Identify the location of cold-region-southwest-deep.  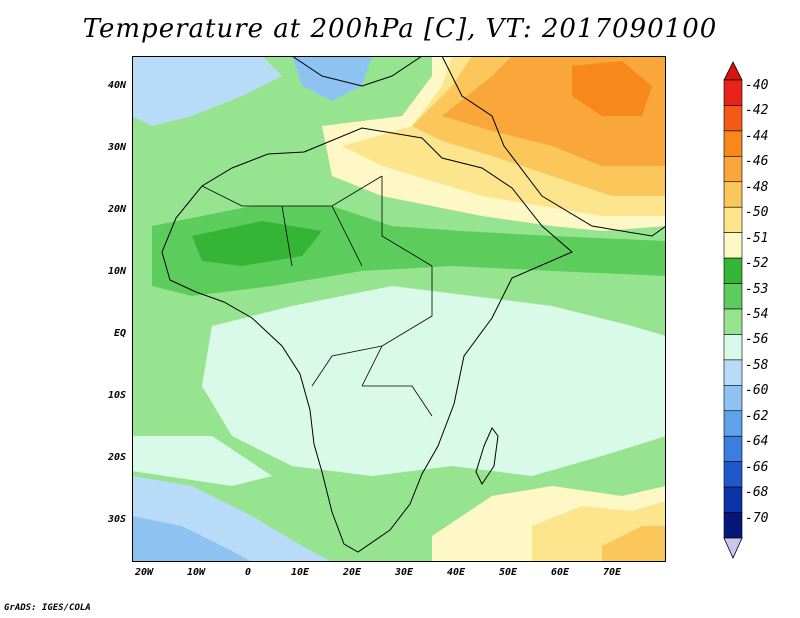
(192, 539).